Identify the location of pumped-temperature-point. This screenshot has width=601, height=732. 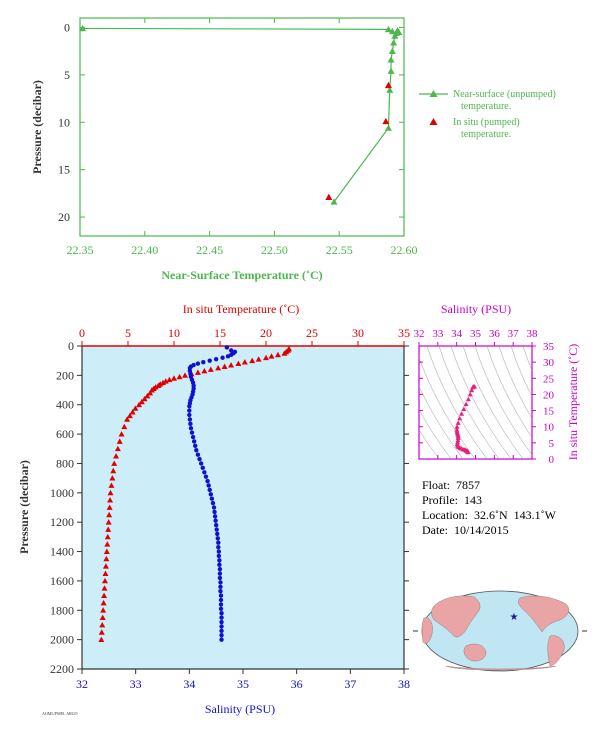
(388, 85).